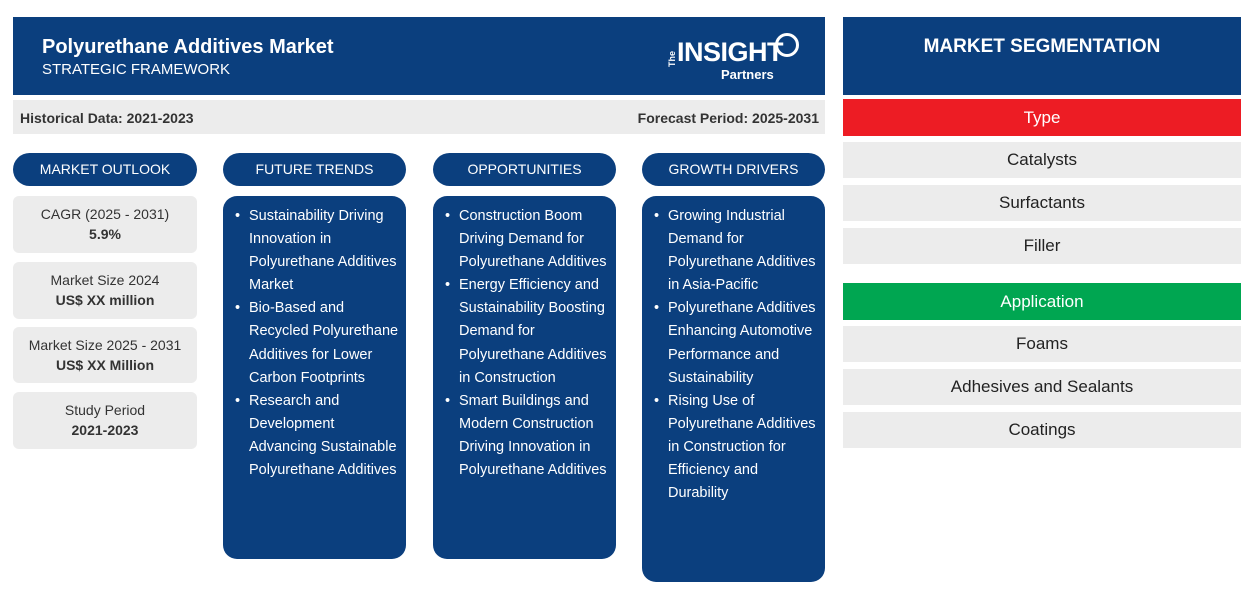 This screenshot has width=1254, height=600. I want to click on page-subtitle: STRATEGIC FRAMEWORK, so click(136, 69).